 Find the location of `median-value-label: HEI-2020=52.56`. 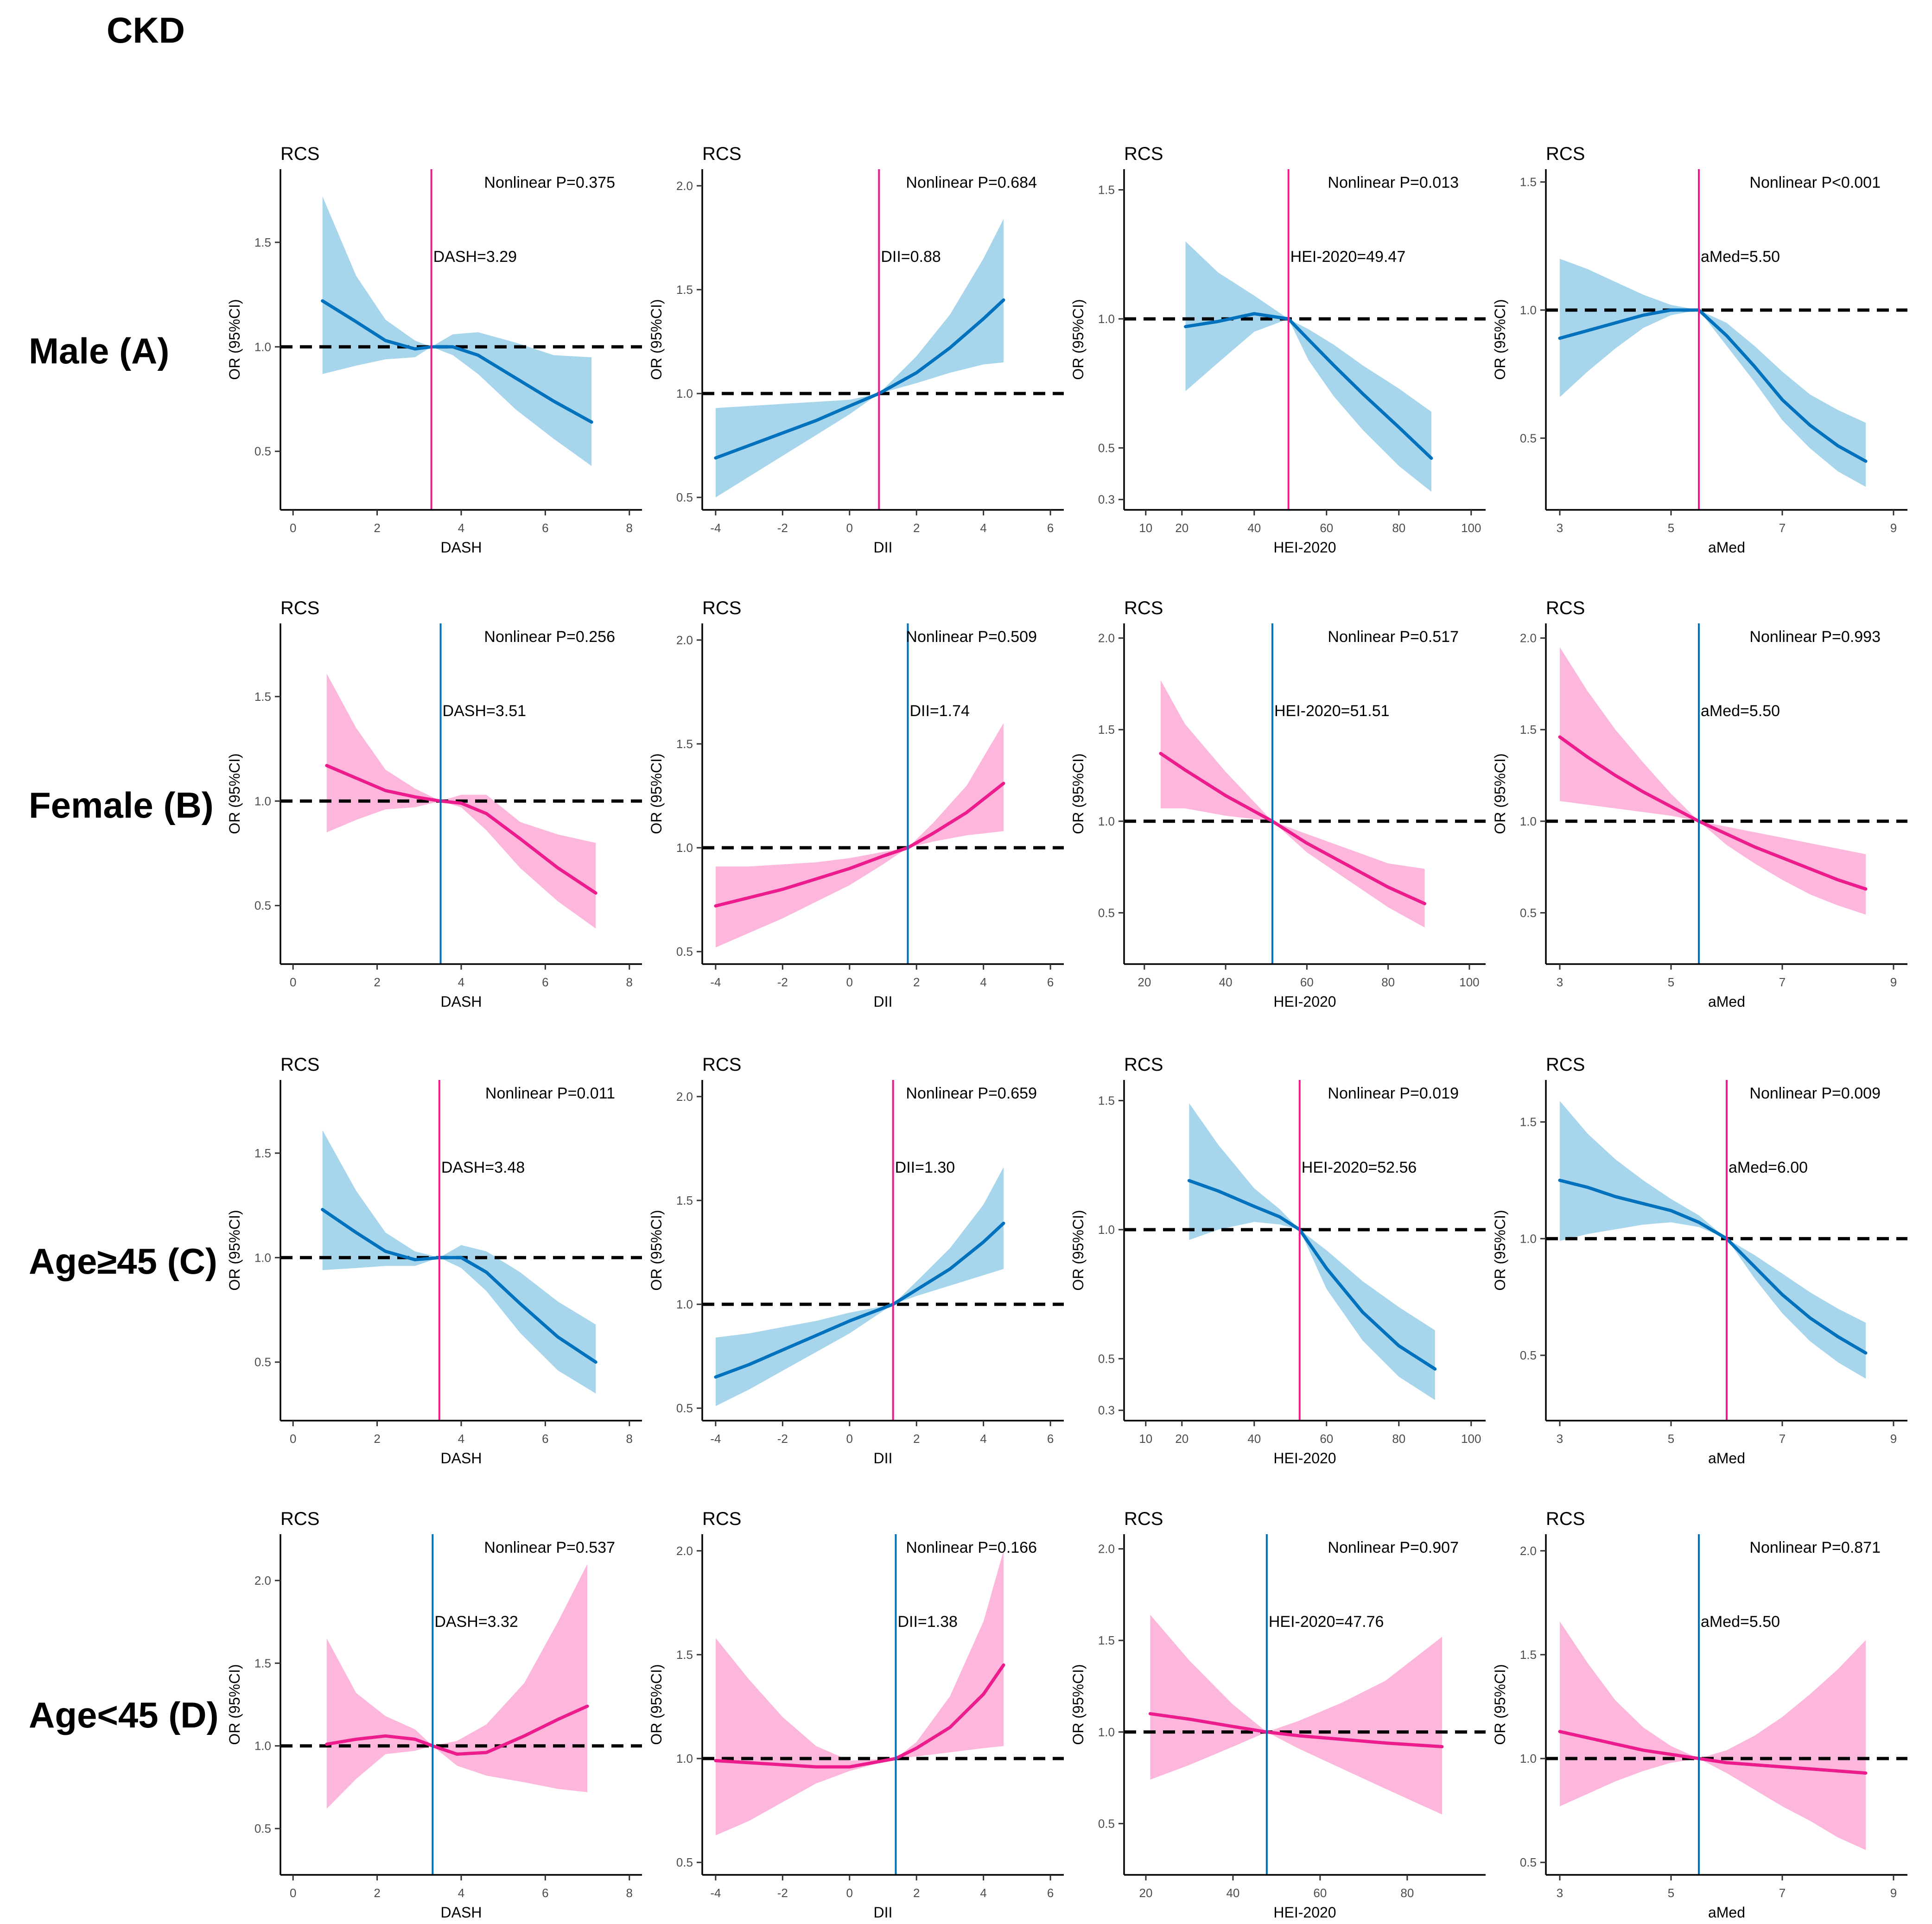

median-value-label: HEI-2020=52.56 is located at coordinates (1359, 1167).